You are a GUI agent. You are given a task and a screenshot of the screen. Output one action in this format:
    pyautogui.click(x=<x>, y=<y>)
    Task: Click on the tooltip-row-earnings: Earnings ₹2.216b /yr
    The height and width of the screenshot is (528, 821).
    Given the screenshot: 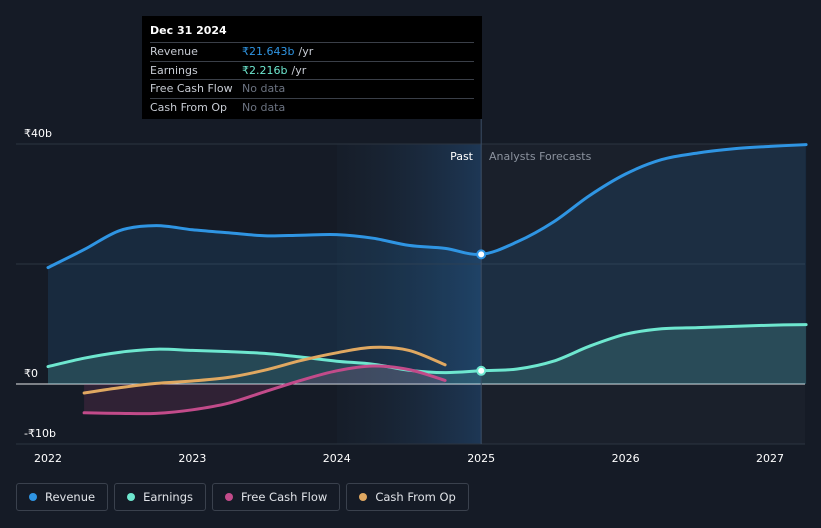 What is the action you would take?
    pyautogui.click(x=312, y=70)
    